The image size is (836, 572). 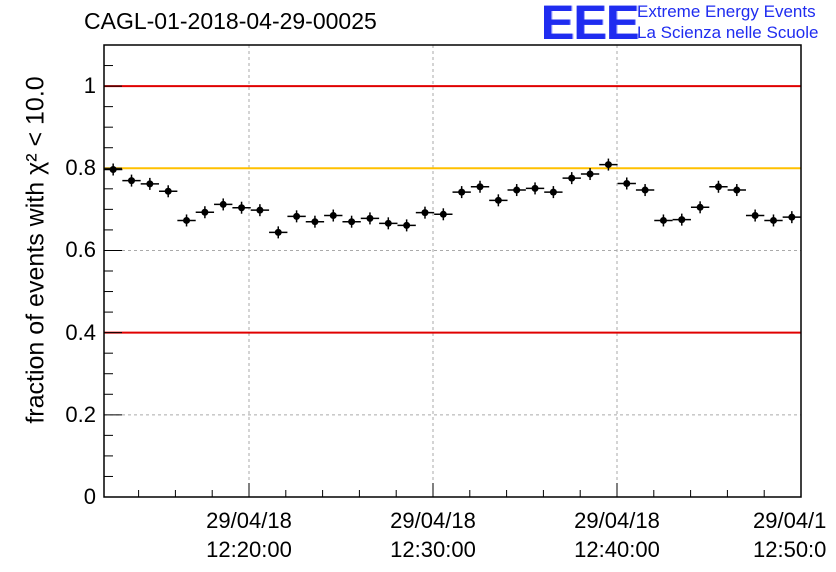 I want to click on y-tick-label: 0.2, so click(x=80, y=414).